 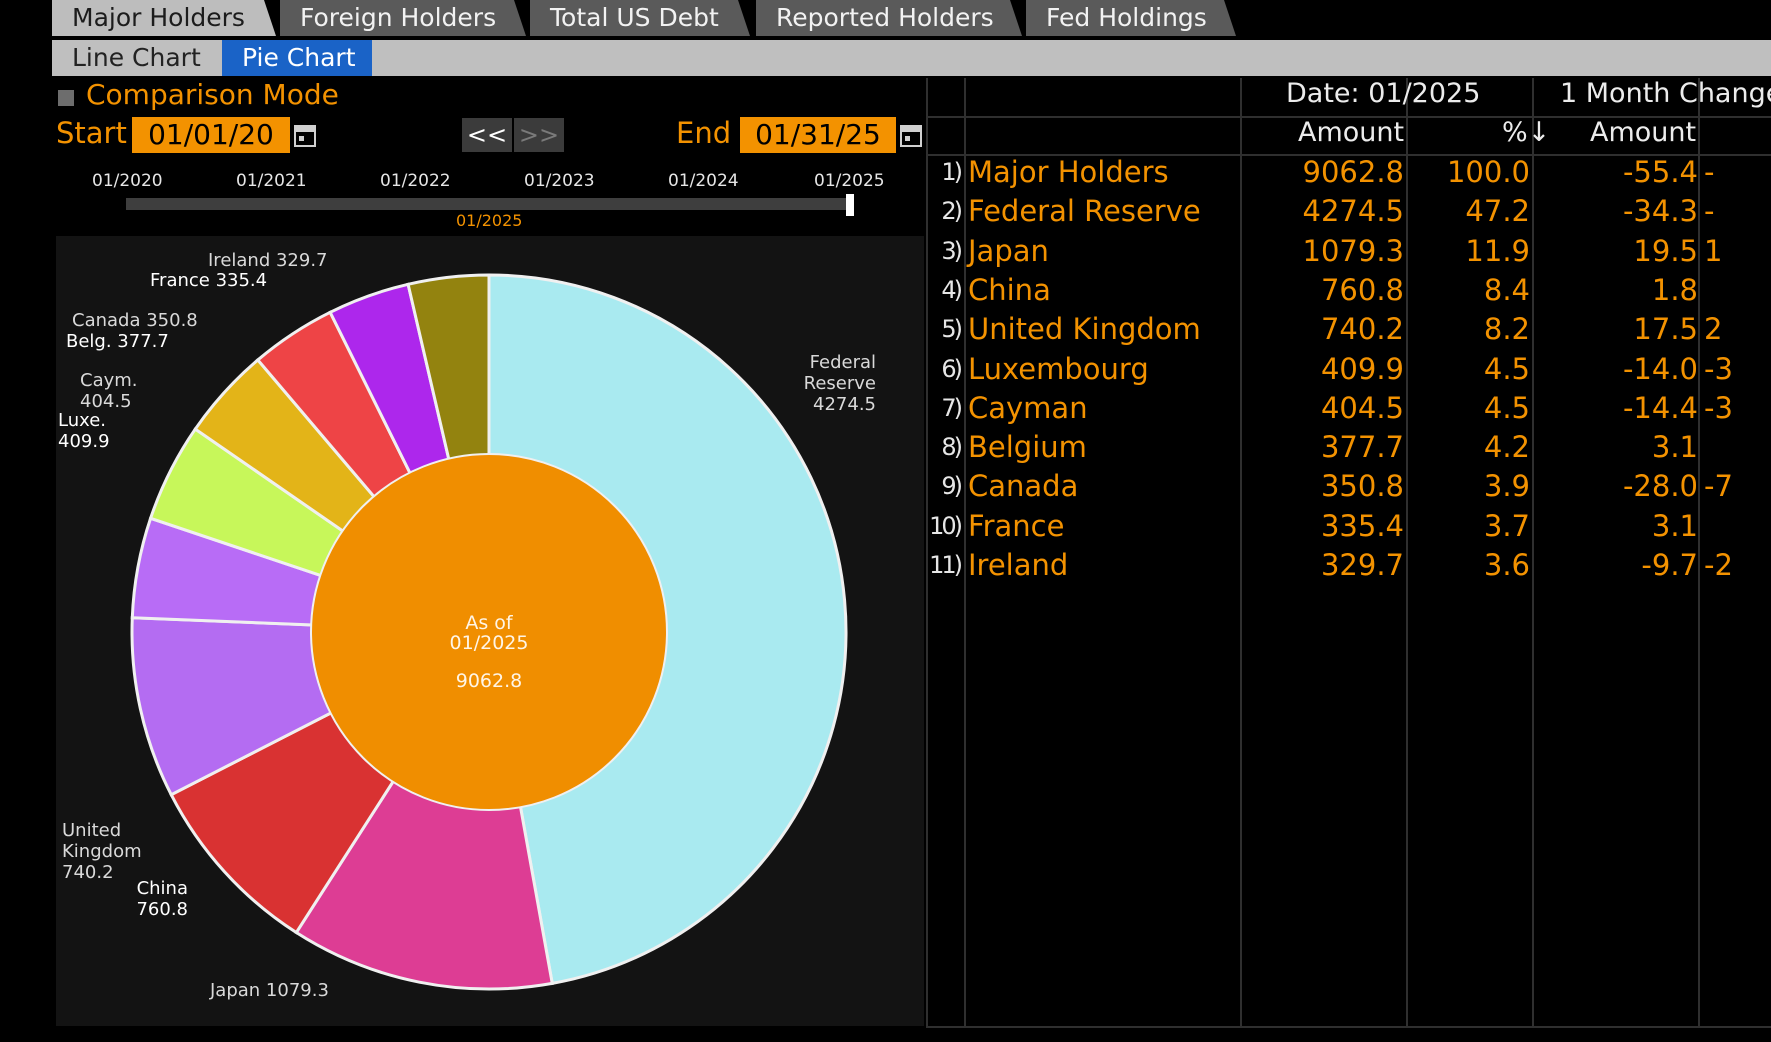 What do you see at coordinates (1131, 18) in the screenshot?
I see `tab-fed-holdings: Fed Holdings` at bounding box center [1131, 18].